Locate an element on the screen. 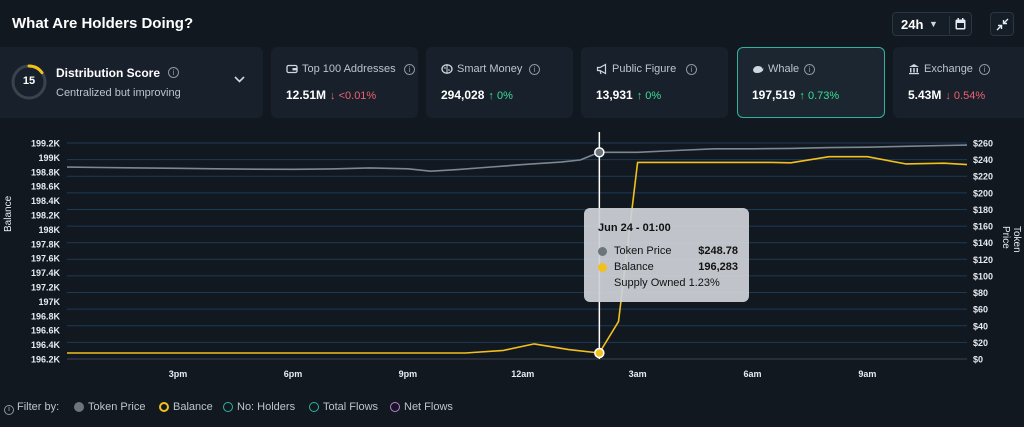 This screenshot has height=427, width=1024. change-down: ↓ 0.54% is located at coordinates (965, 96).